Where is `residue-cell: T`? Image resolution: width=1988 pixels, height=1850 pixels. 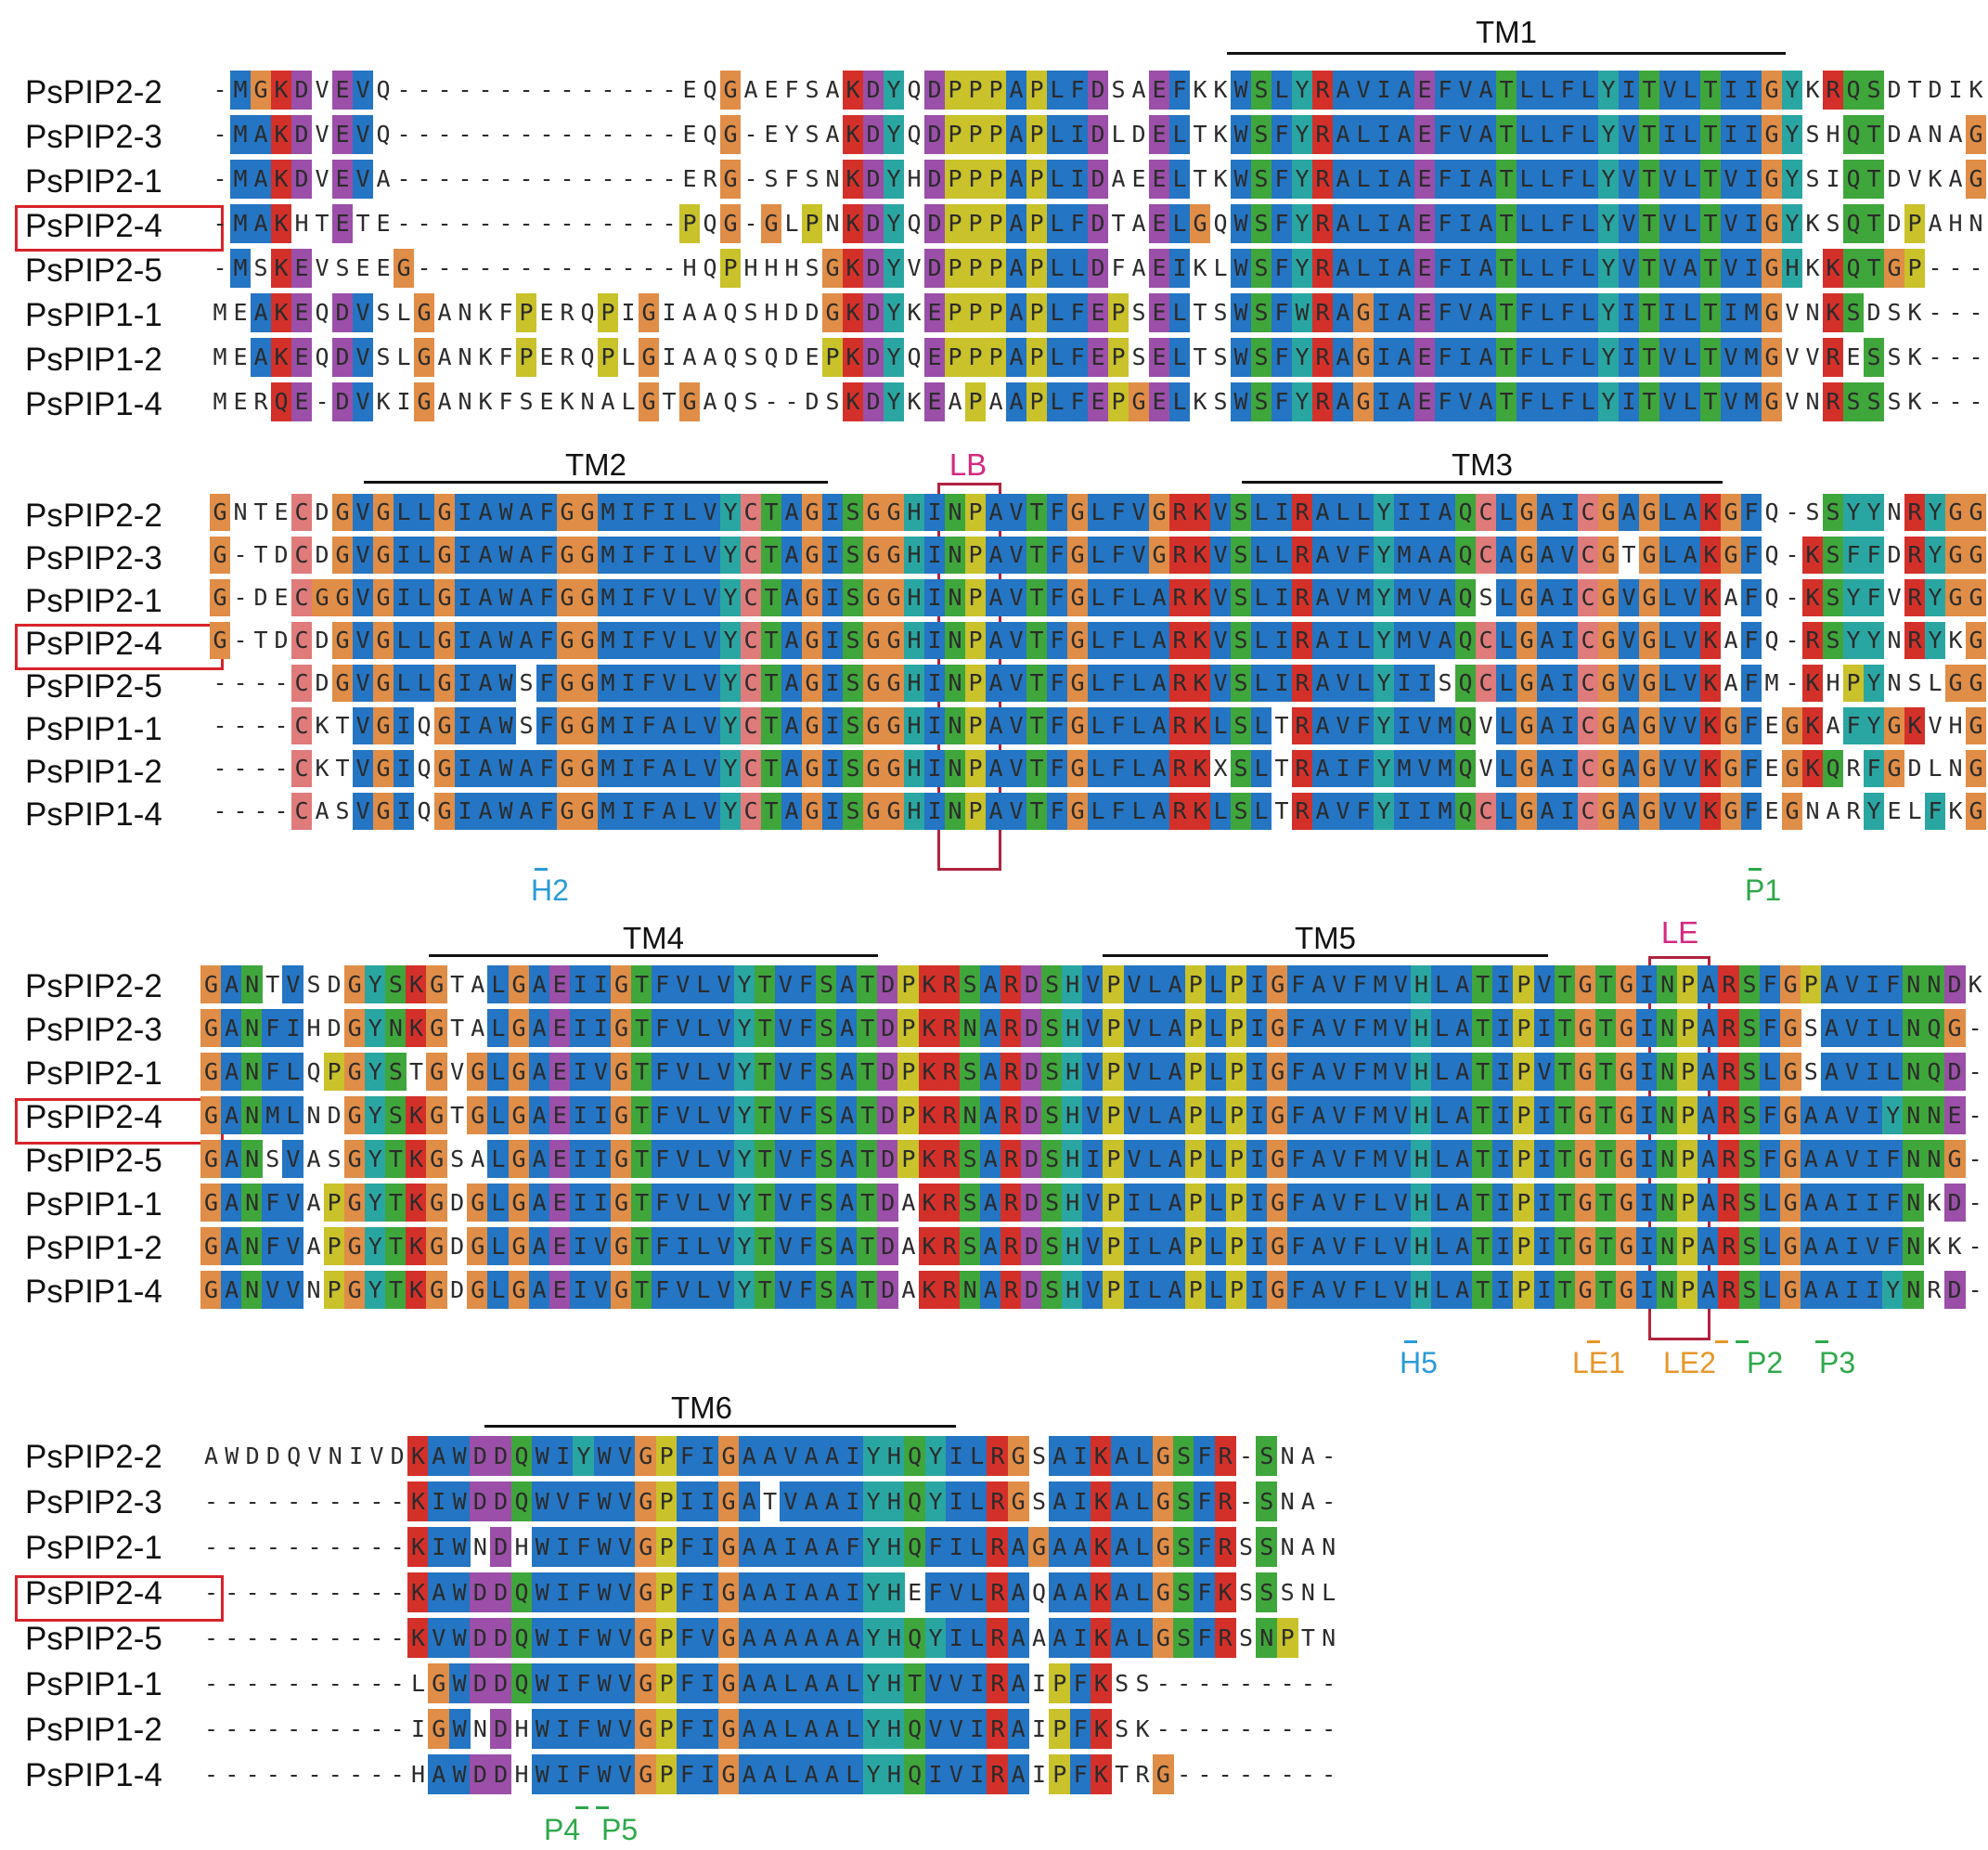
residue-cell: T is located at coordinates (642, 1072).